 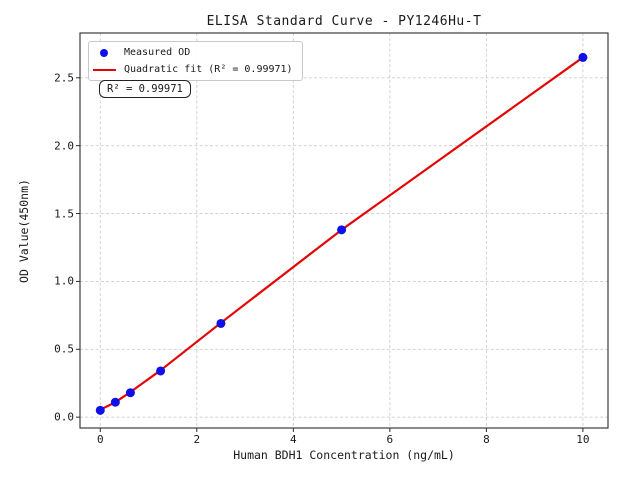 I want to click on y-tick-label: 2.5, so click(x=64, y=78).